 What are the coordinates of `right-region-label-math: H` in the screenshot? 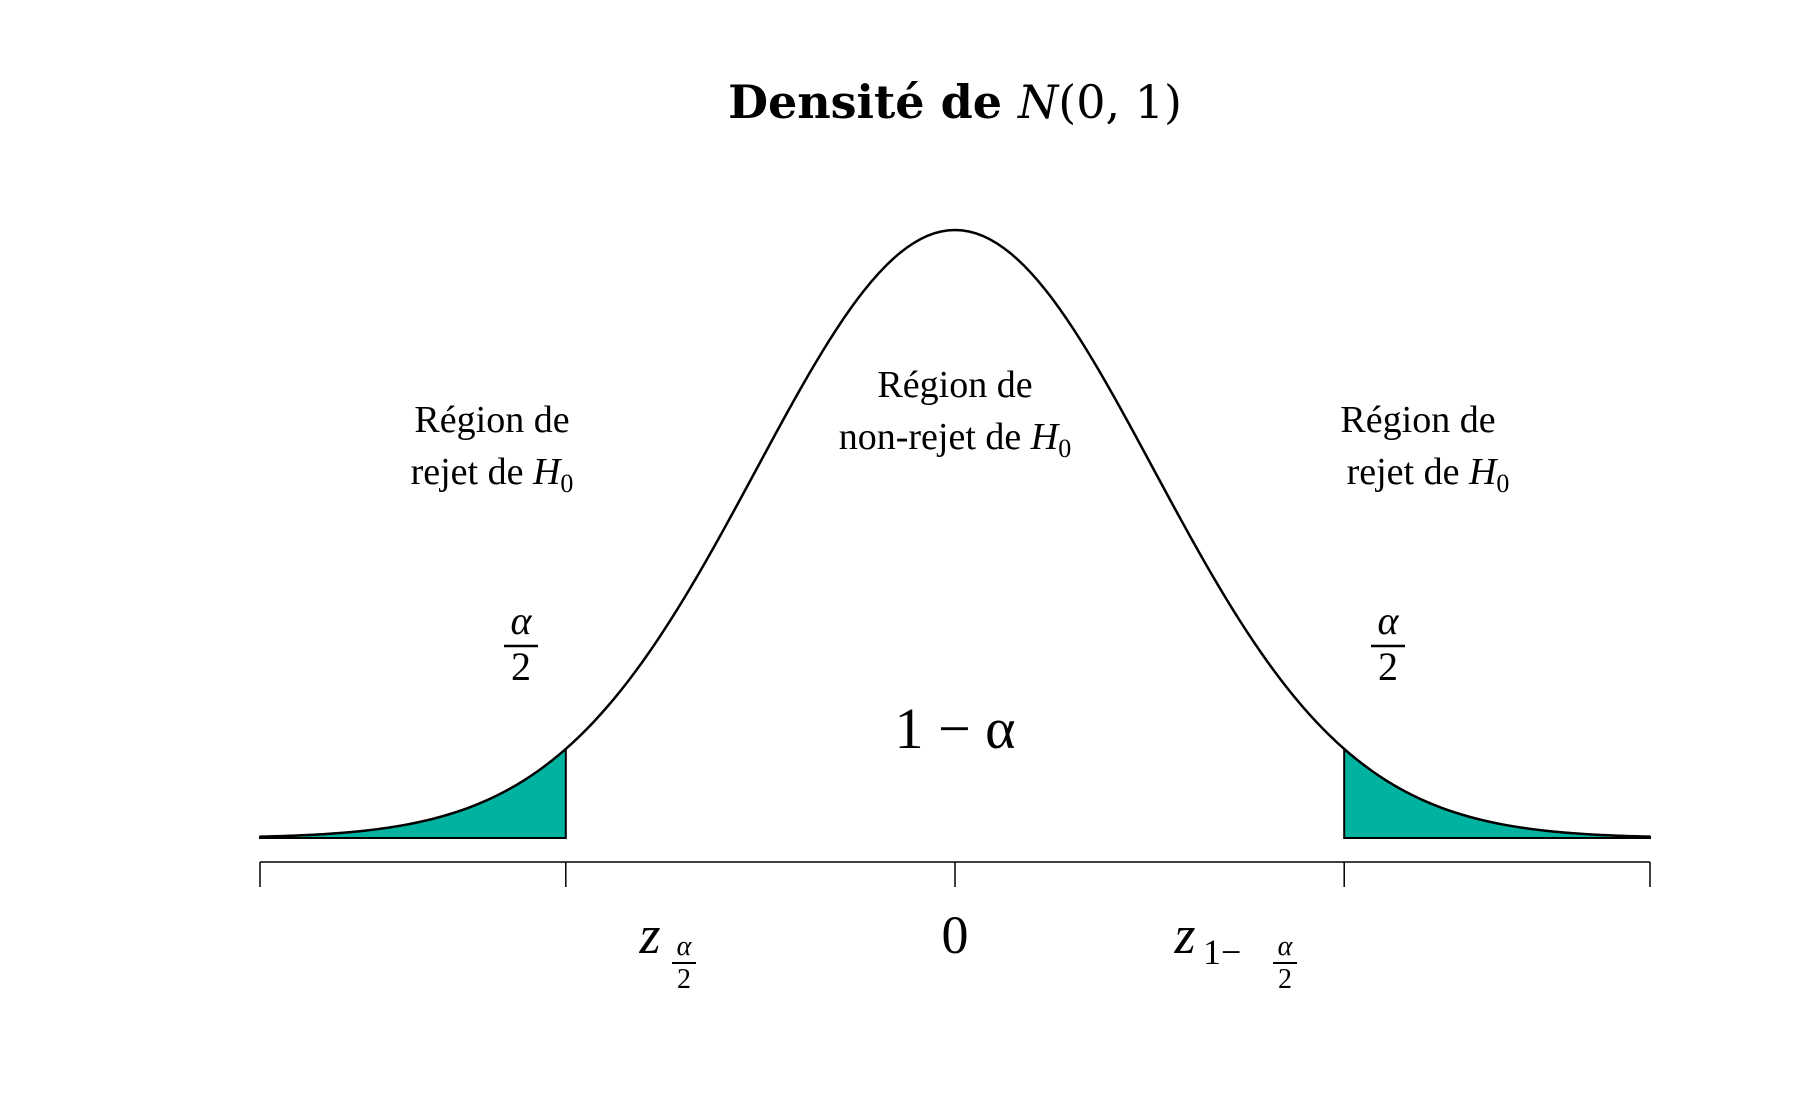 It's located at (1483, 472).